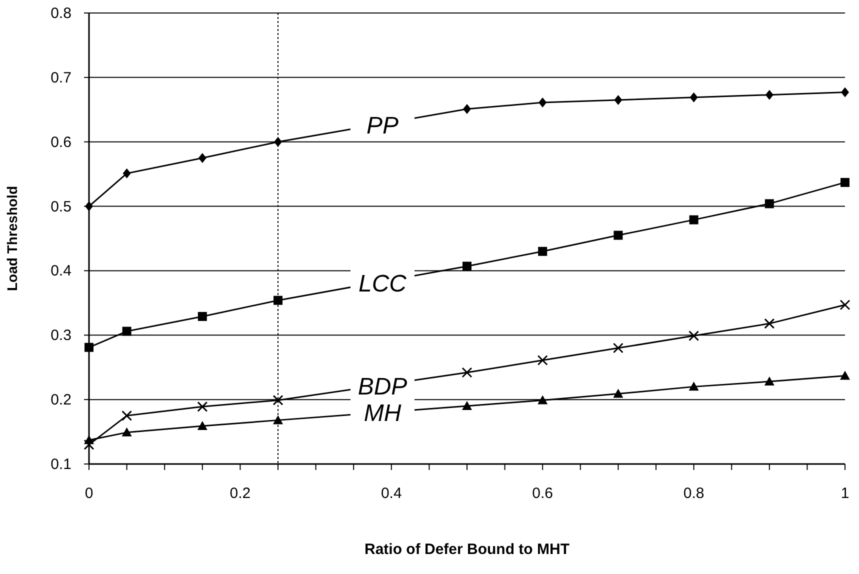 The width and height of the screenshot is (859, 574). What do you see at coordinates (382, 126) in the screenshot?
I see `series-label: PP` at bounding box center [382, 126].